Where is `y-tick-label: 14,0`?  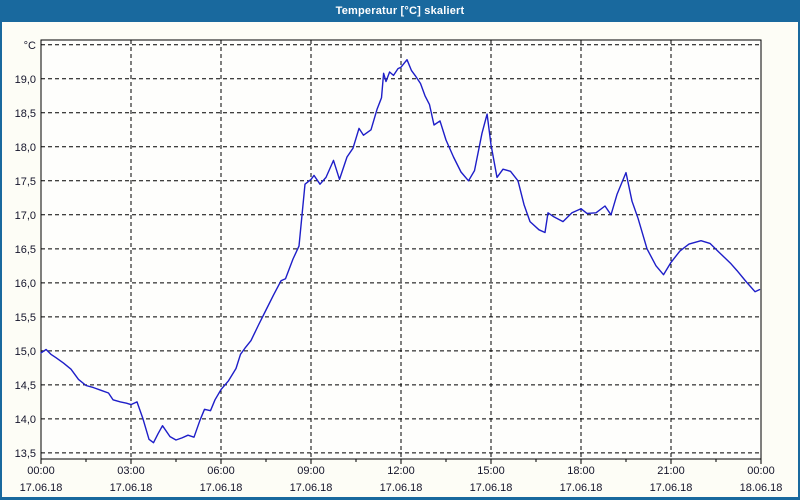
y-tick-label: 14,0 is located at coordinates (25, 420).